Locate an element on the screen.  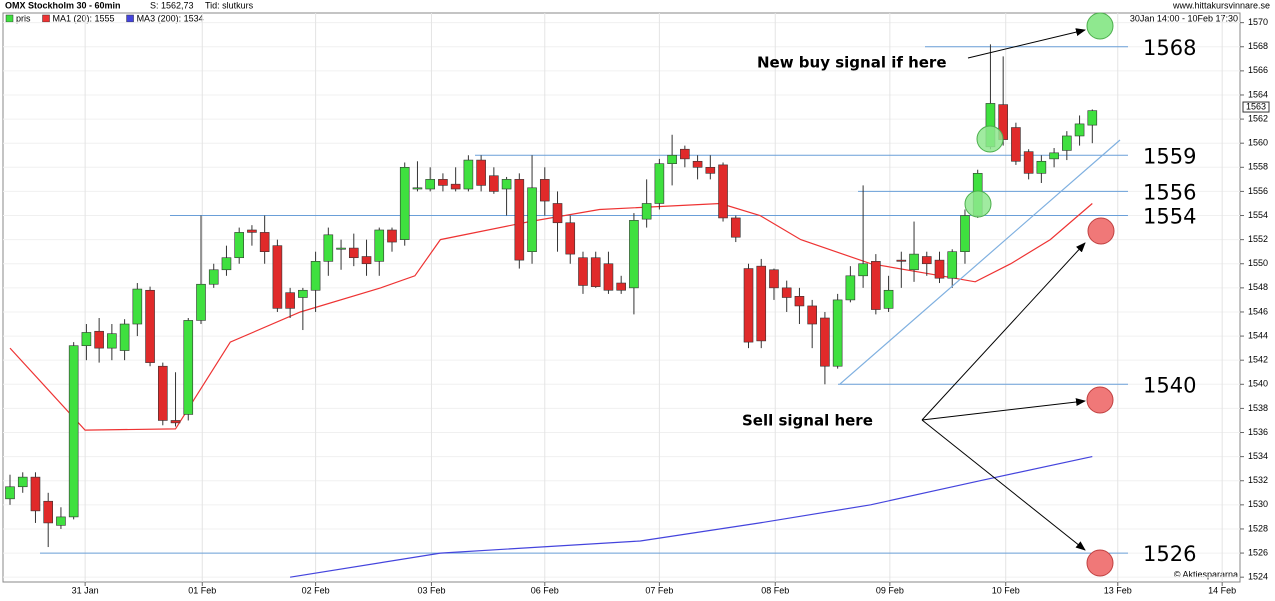
y-tick-label: 1562 is located at coordinates (1258, 118).